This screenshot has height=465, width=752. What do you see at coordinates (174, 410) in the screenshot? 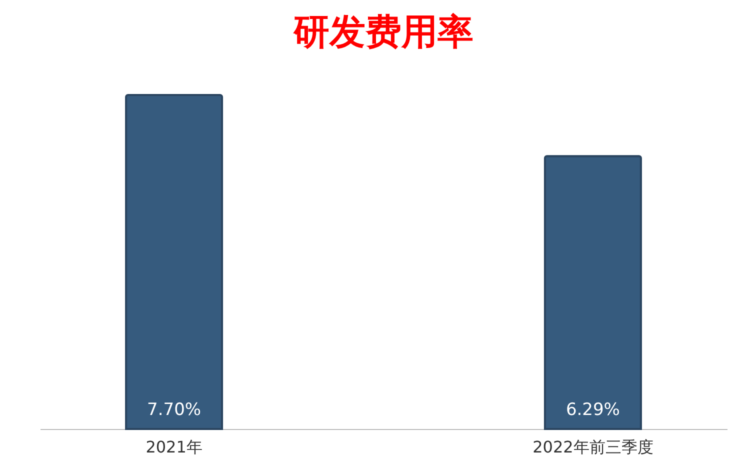
I see `data-label: 7.70%` at bounding box center [174, 410].